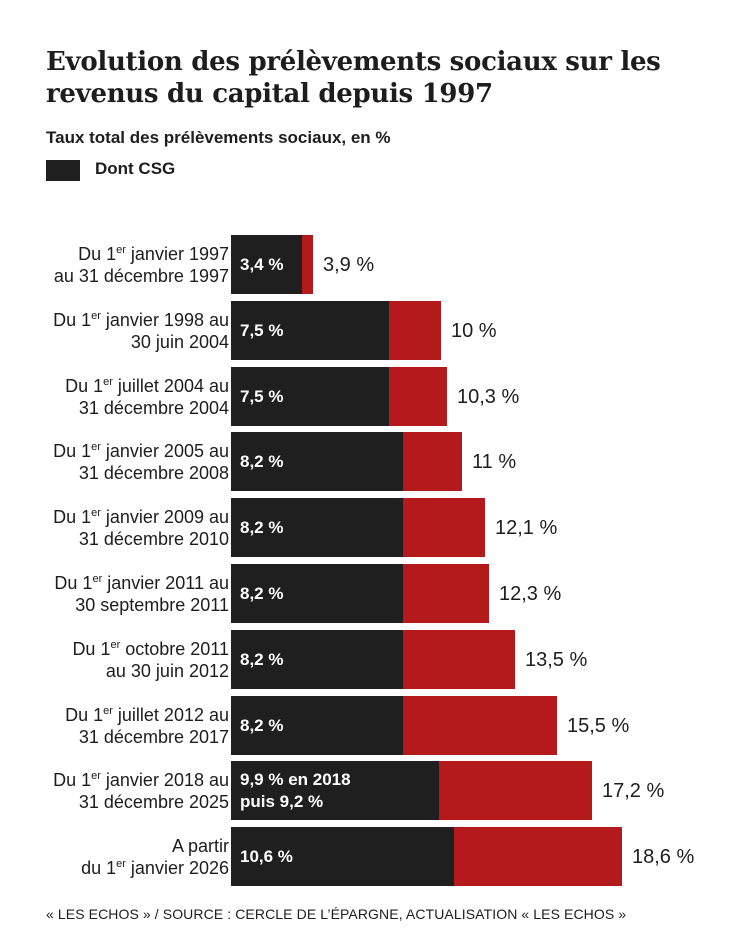 The height and width of the screenshot is (938, 750). Describe the element at coordinates (141, 790) in the screenshot. I see `category-label-9: Du 1er janvier 2018 au 31 décembre 2025` at that location.